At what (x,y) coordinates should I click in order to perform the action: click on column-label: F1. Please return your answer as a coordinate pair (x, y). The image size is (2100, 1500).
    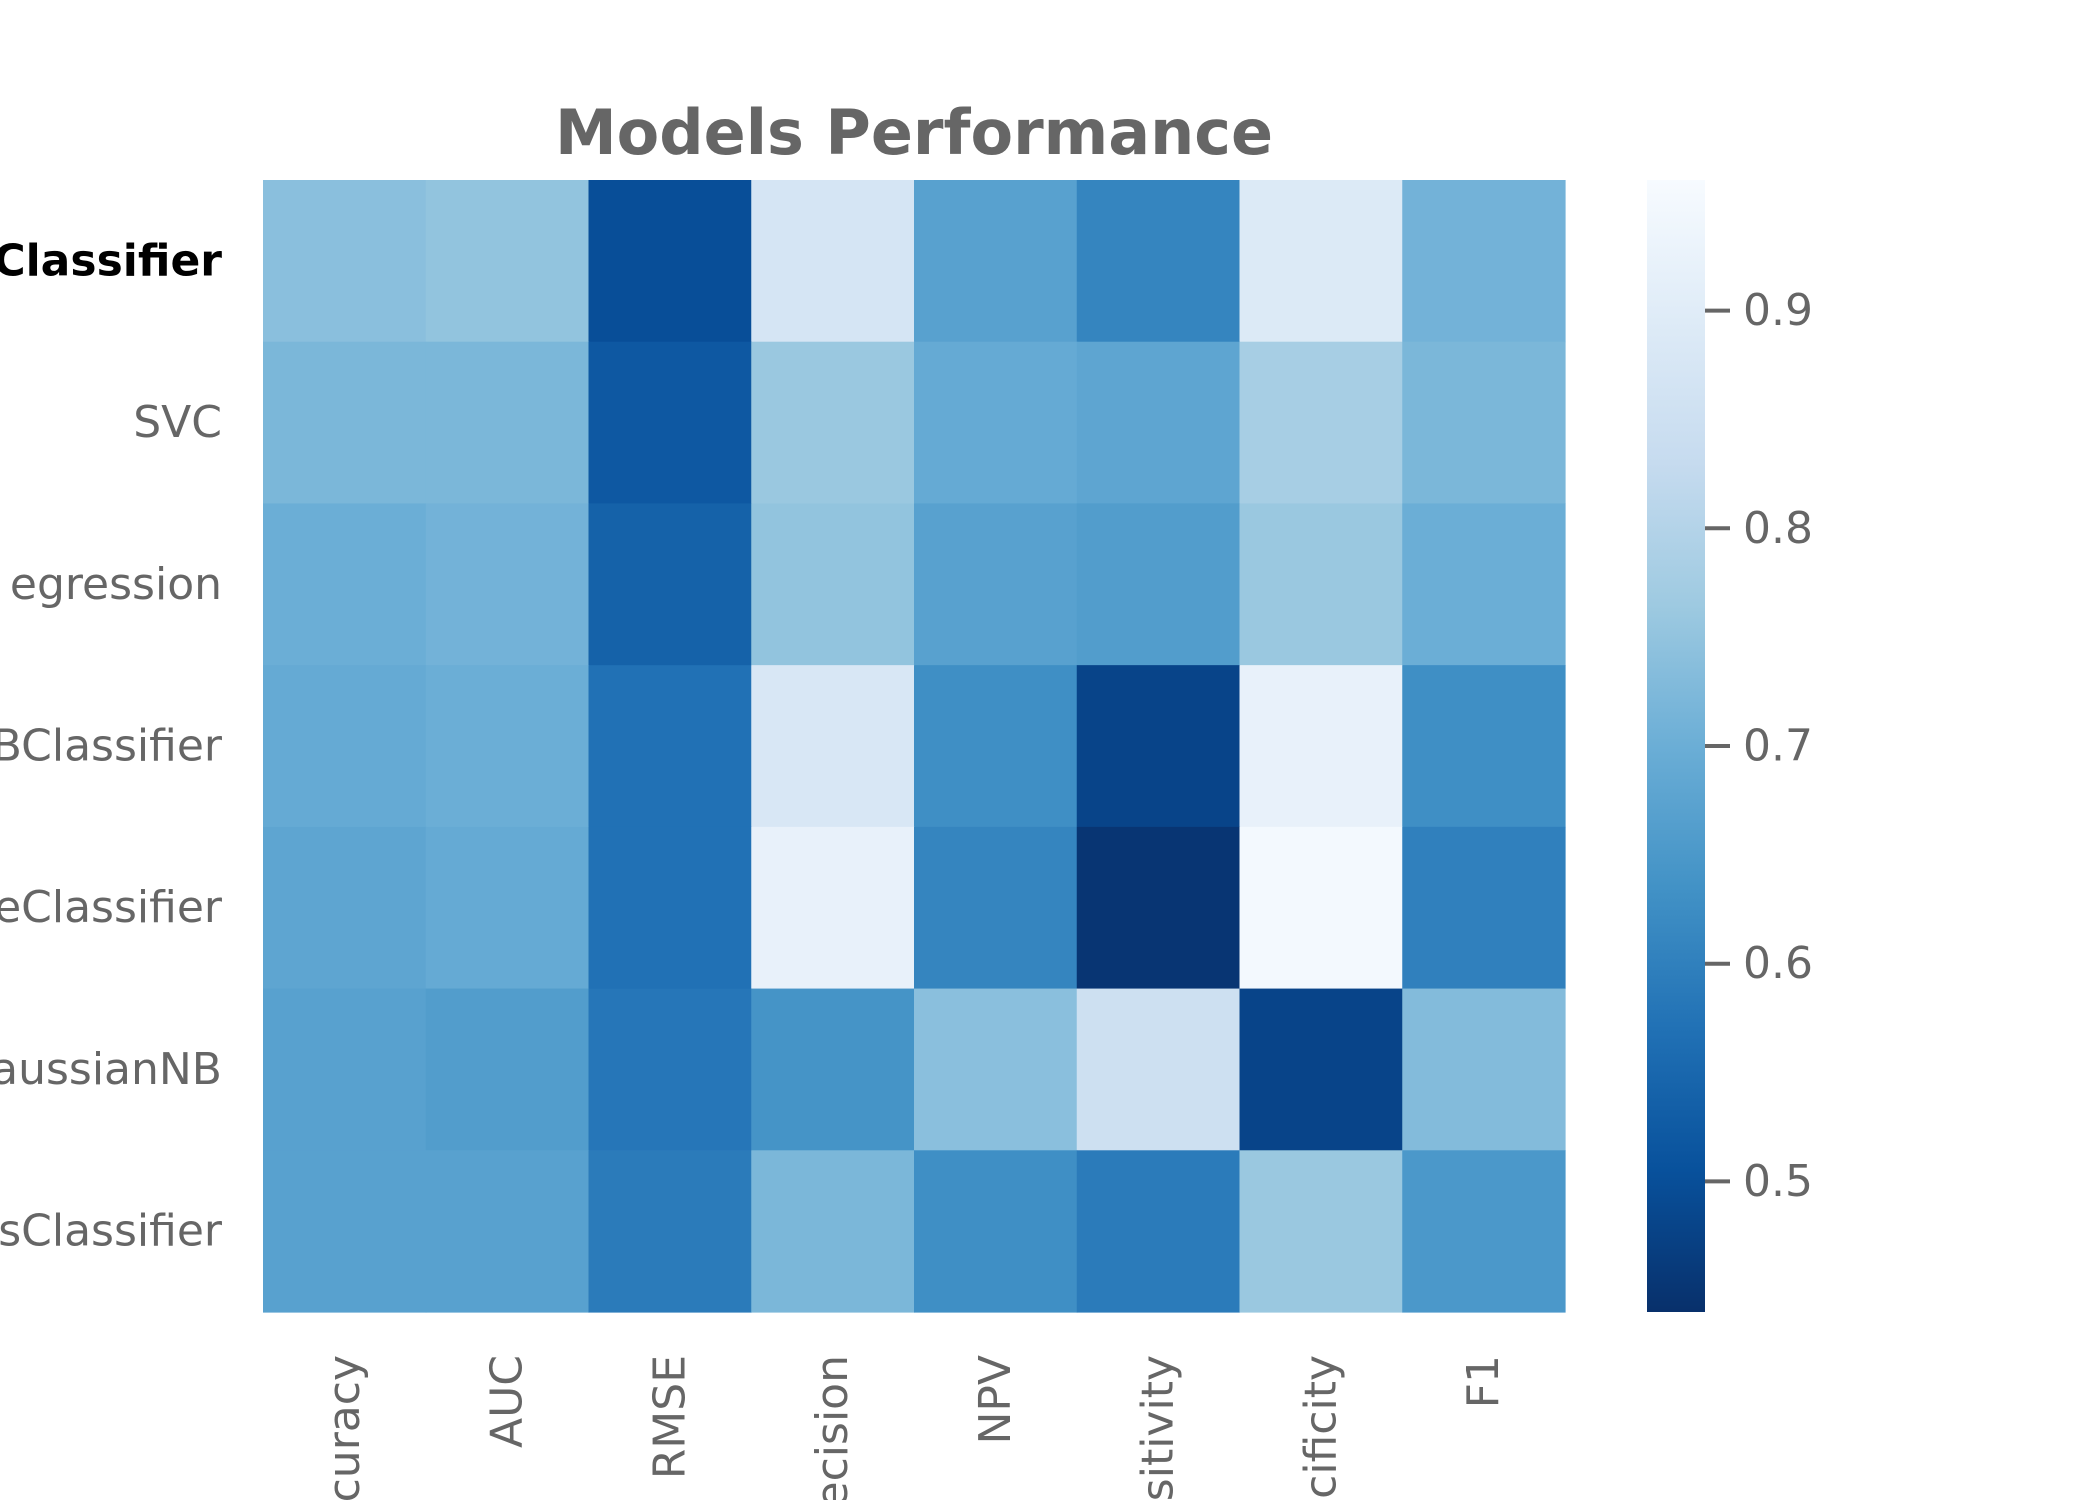
    Looking at the image, I should click on (1483, 1381).